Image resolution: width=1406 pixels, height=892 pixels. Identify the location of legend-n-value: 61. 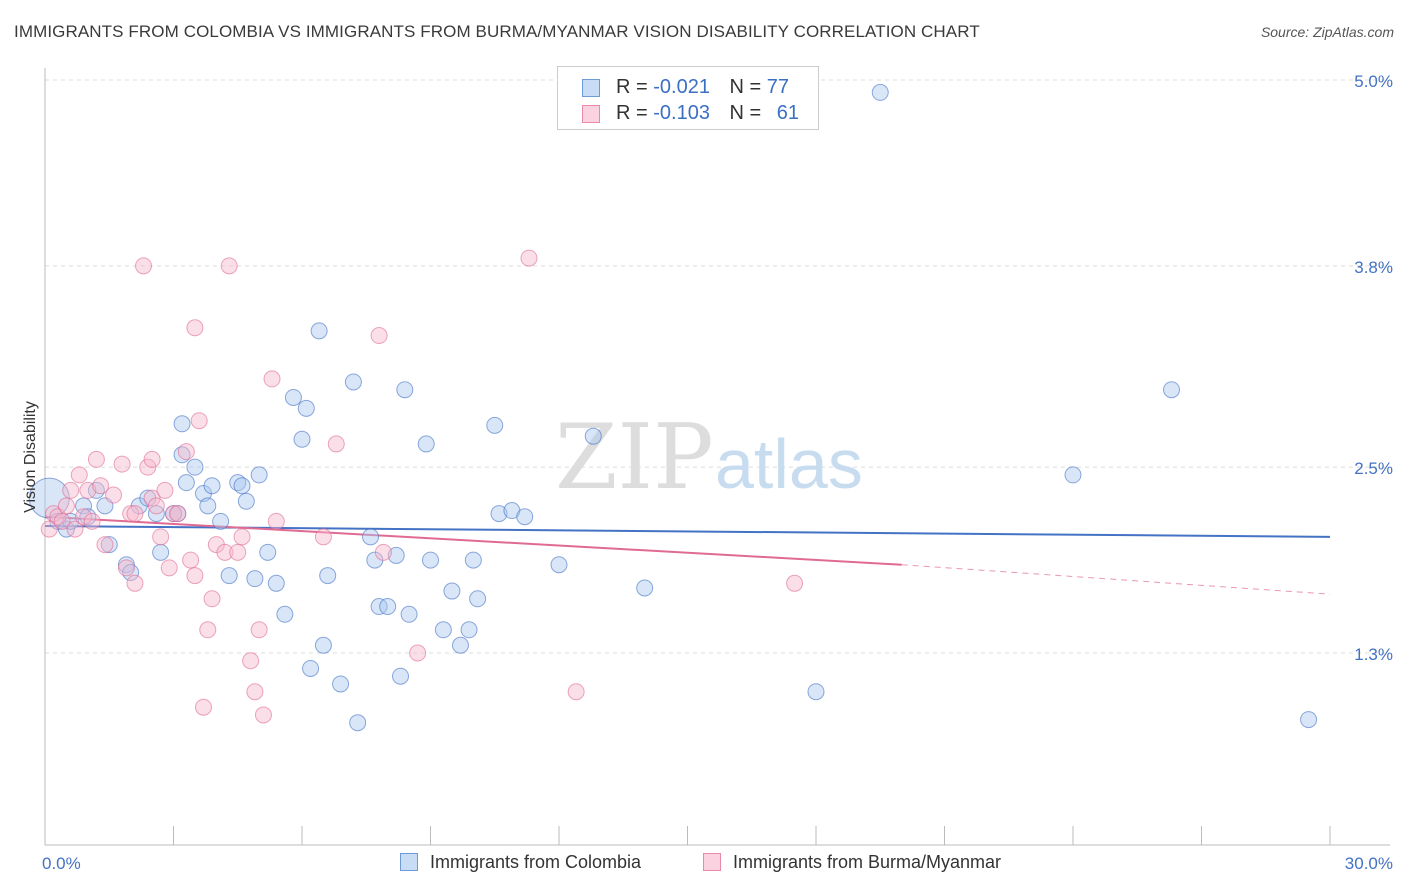
(788, 113).